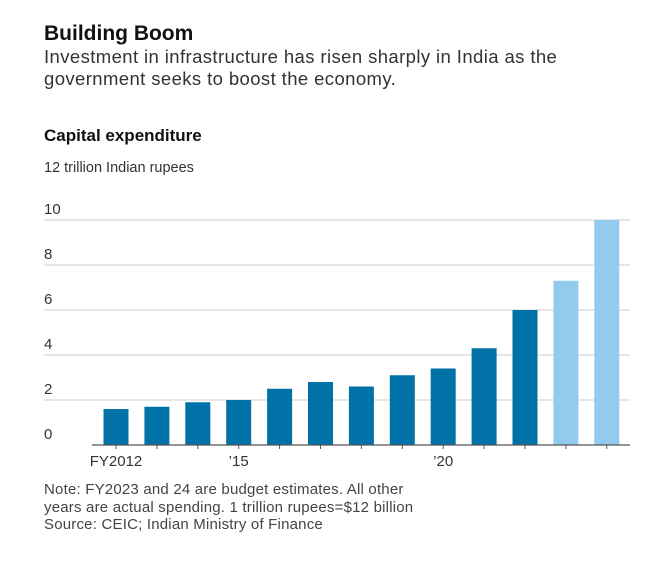  What do you see at coordinates (119, 33) in the screenshot?
I see `page-title: Building Boom` at bounding box center [119, 33].